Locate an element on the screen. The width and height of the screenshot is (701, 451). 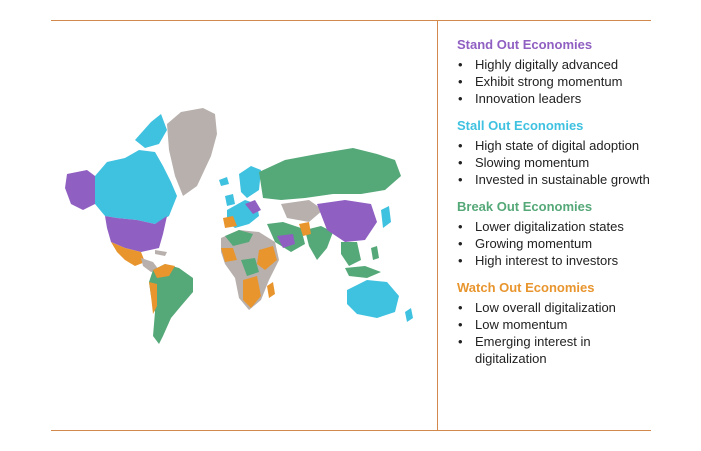
legend-title: Watch Out Economies is located at coordinates (526, 287).